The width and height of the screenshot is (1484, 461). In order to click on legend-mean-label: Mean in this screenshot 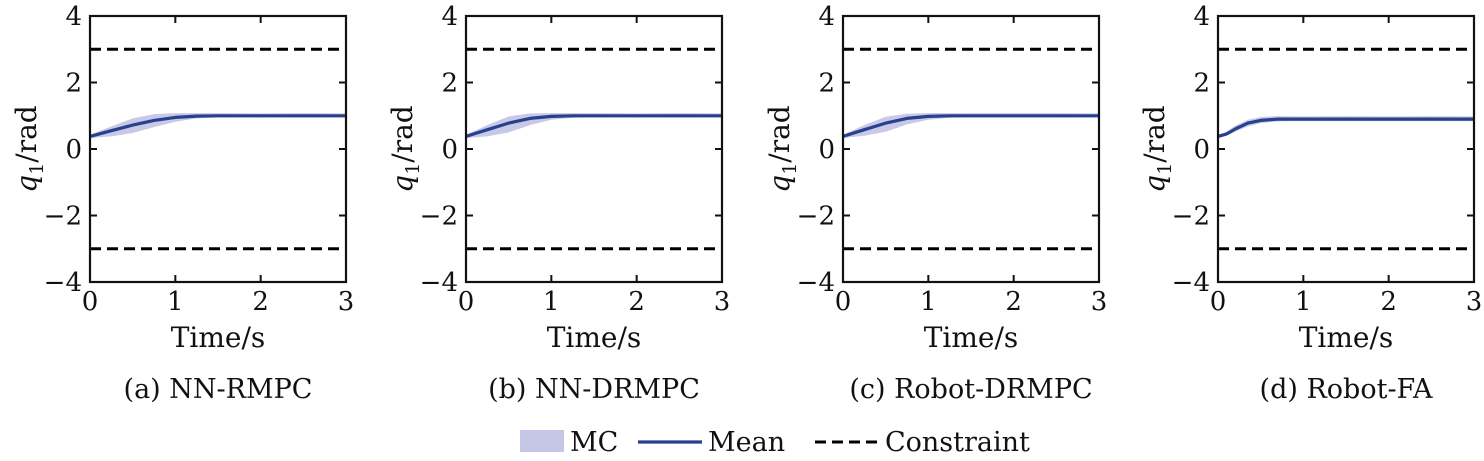, I will do `click(746, 442)`.